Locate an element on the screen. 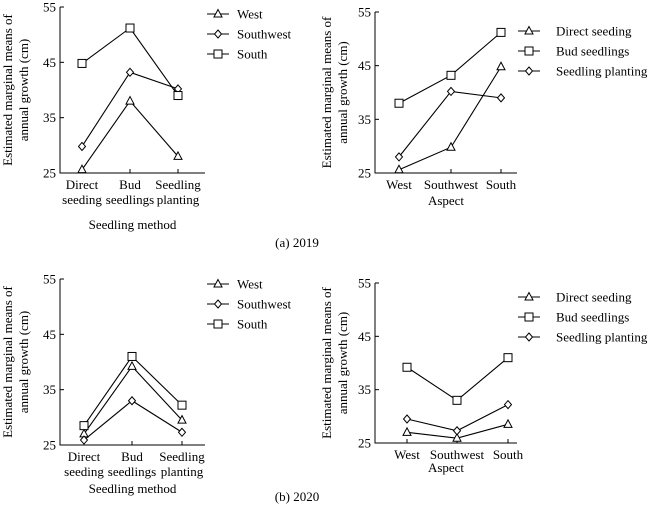 The height and width of the screenshot is (509, 650). caption-2020: (b) 2020 is located at coordinates (297, 496).